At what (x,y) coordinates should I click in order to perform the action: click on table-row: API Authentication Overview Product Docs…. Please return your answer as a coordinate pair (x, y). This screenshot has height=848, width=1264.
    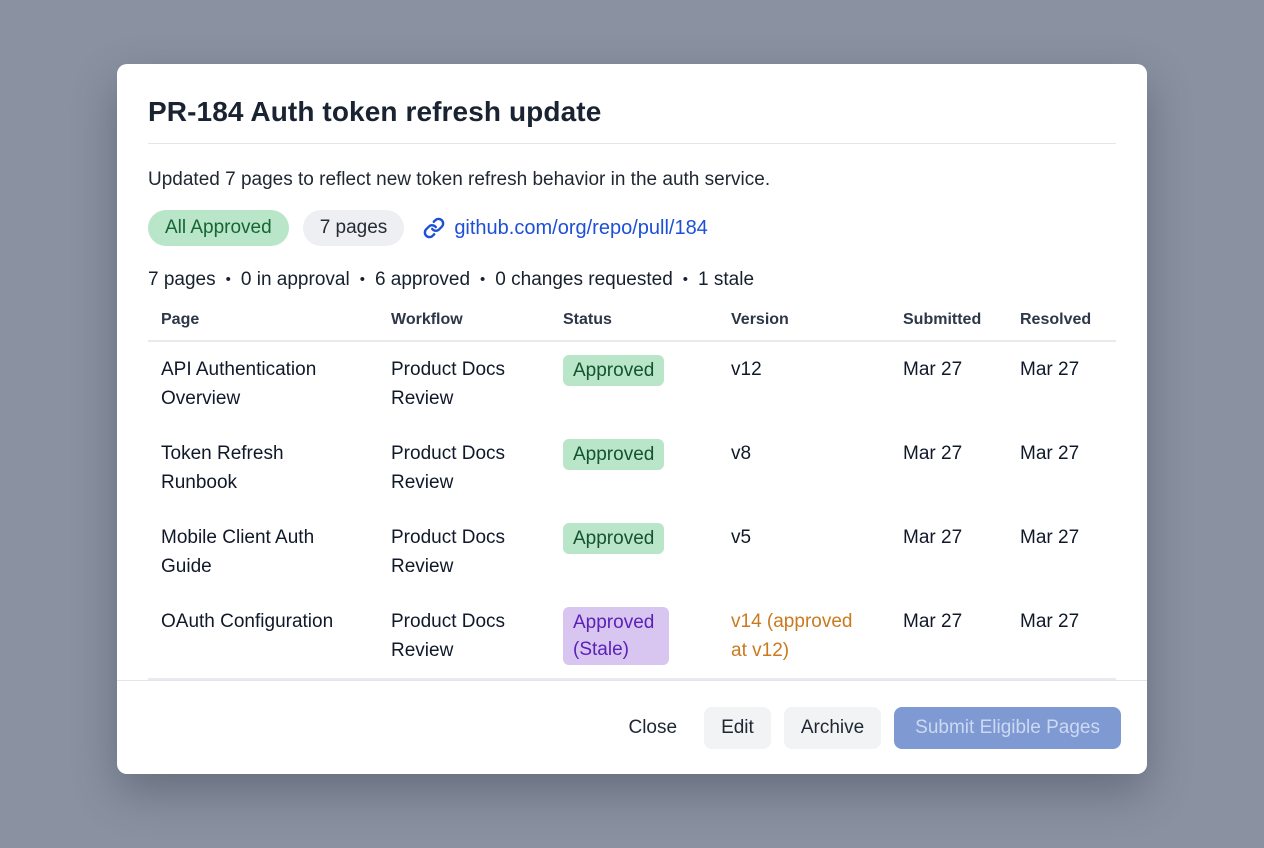
    Looking at the image, I should click on (632, 384).